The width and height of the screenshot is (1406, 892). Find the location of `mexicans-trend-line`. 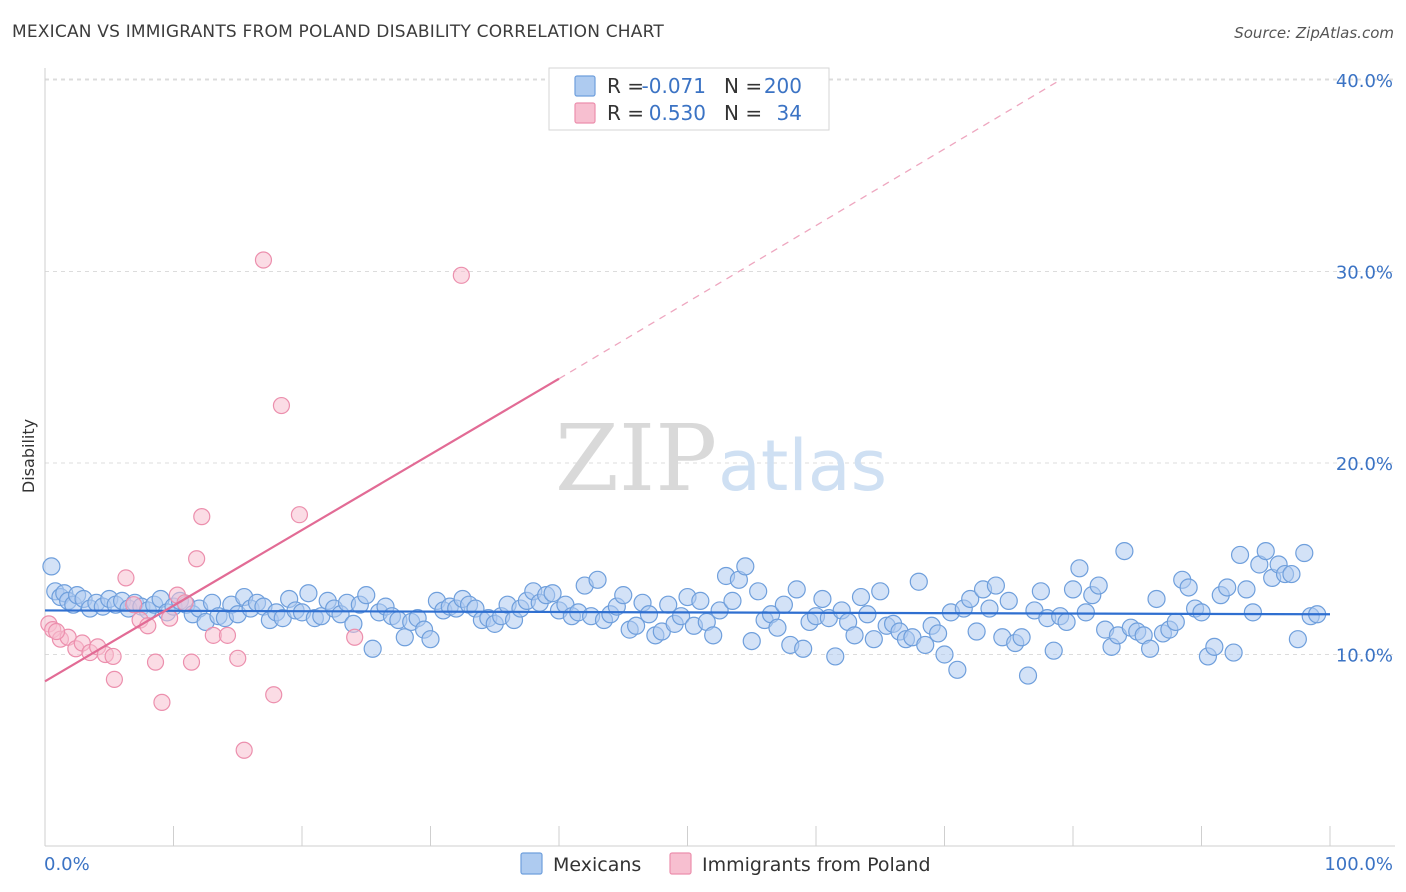

mexicans-trend-line is located at coordinates (687, 612).